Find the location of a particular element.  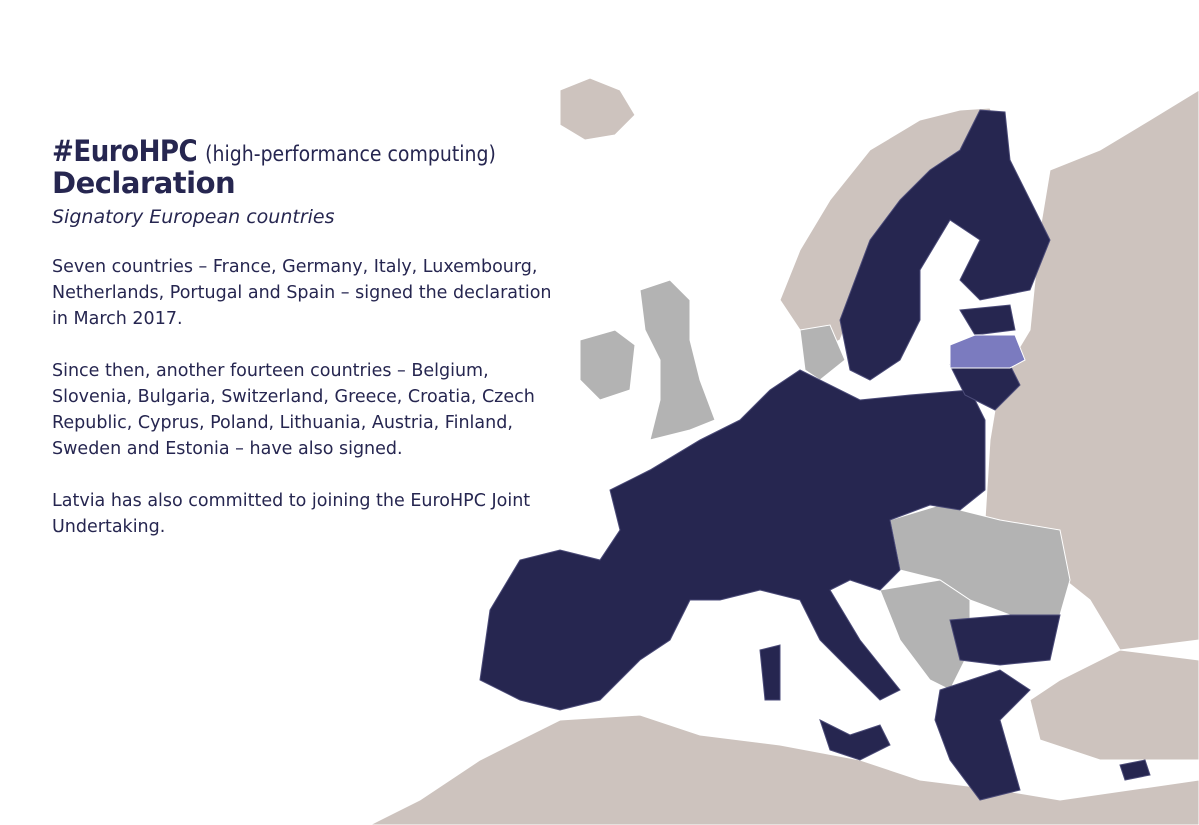

subtitle: Signatory European countries is located at coordinates (193, 217).